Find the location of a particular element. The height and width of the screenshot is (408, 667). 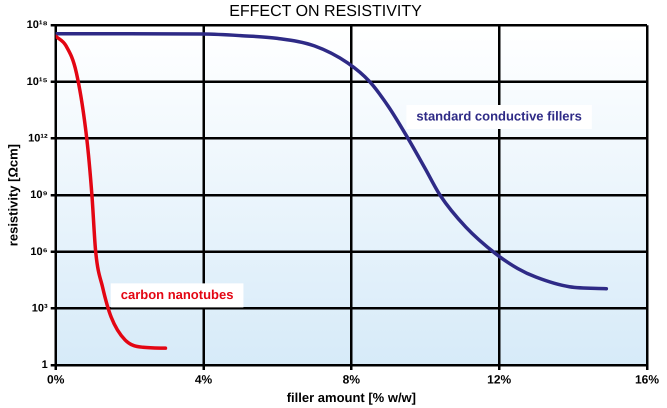

y-tick-label: 1 is located at coordinates (45, 365).